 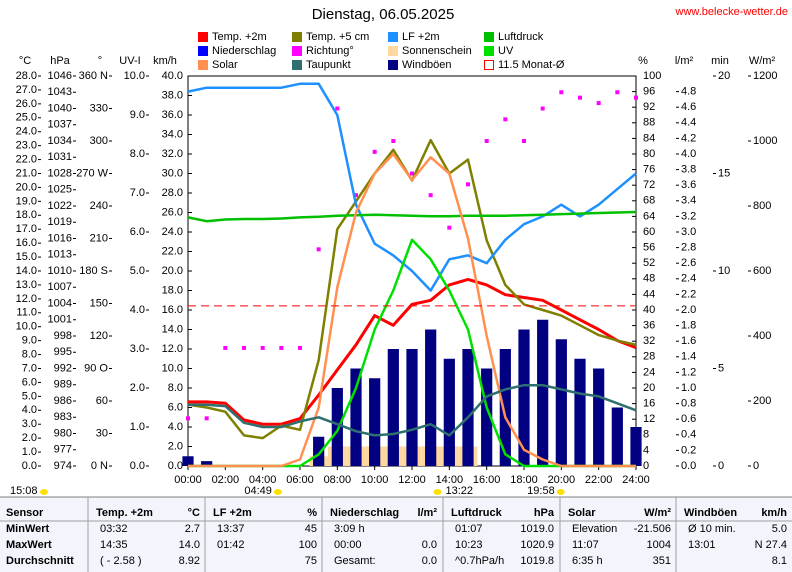 I want to click on day-length: 15:08, so click(x=24, y=491).